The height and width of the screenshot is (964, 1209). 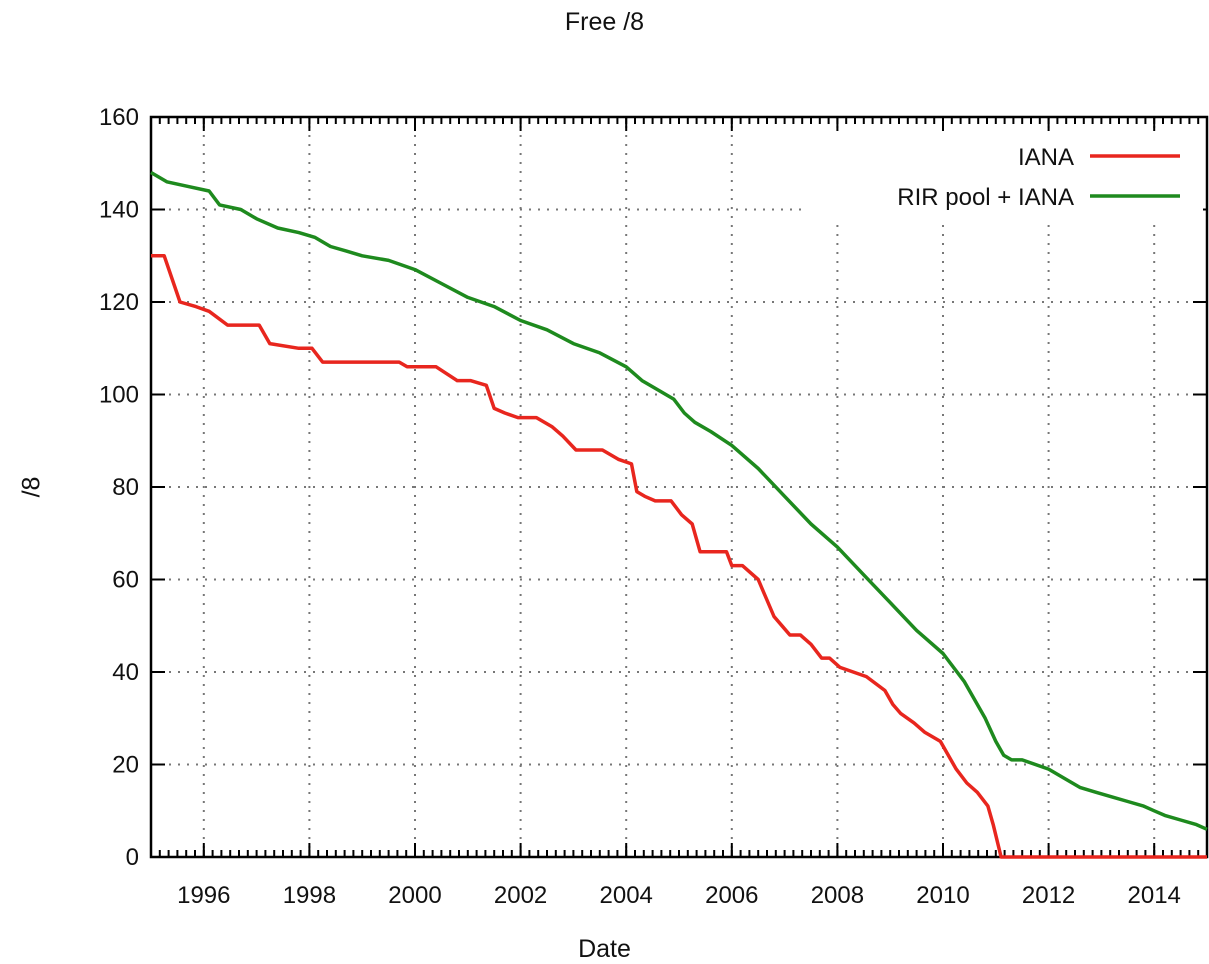 I want to click on y-tick-label: 0, so click(x=132, y=857).